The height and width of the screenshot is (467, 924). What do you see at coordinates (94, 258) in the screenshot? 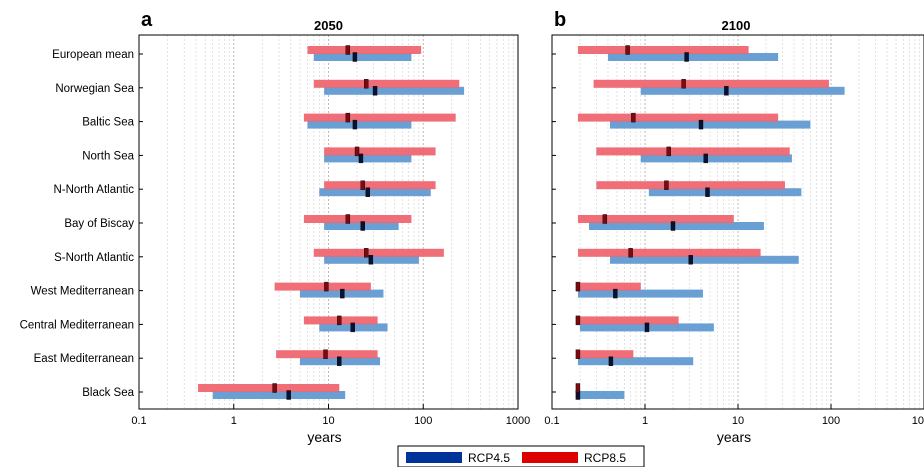
I see `category-label: S-North Atlantic` at bounding box center [94, 258].